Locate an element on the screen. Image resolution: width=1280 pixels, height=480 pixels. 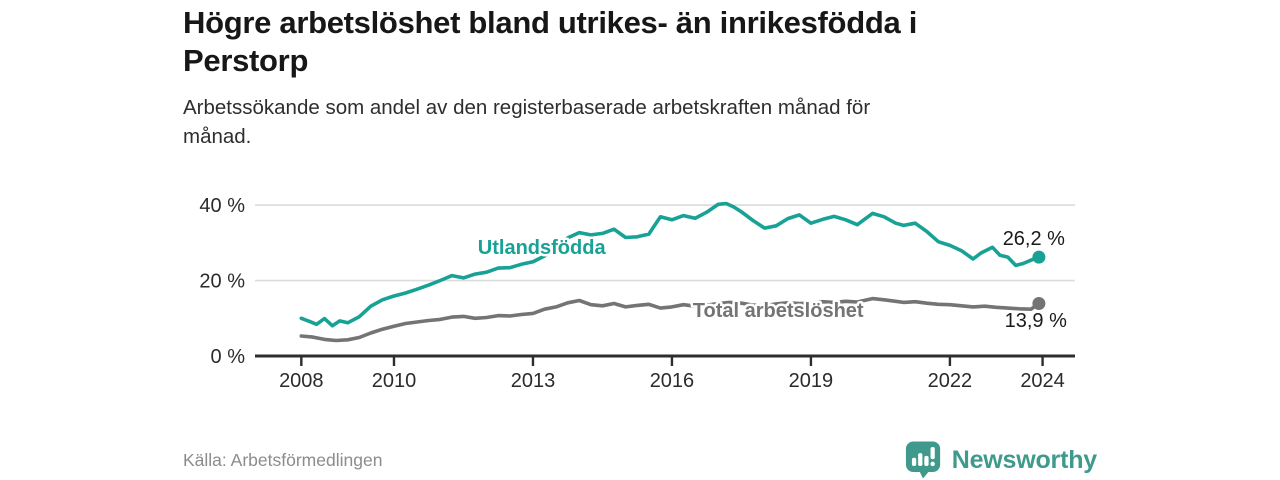
series-end-value-label-1: 13,9 % is located at coordinates (1036, 321).